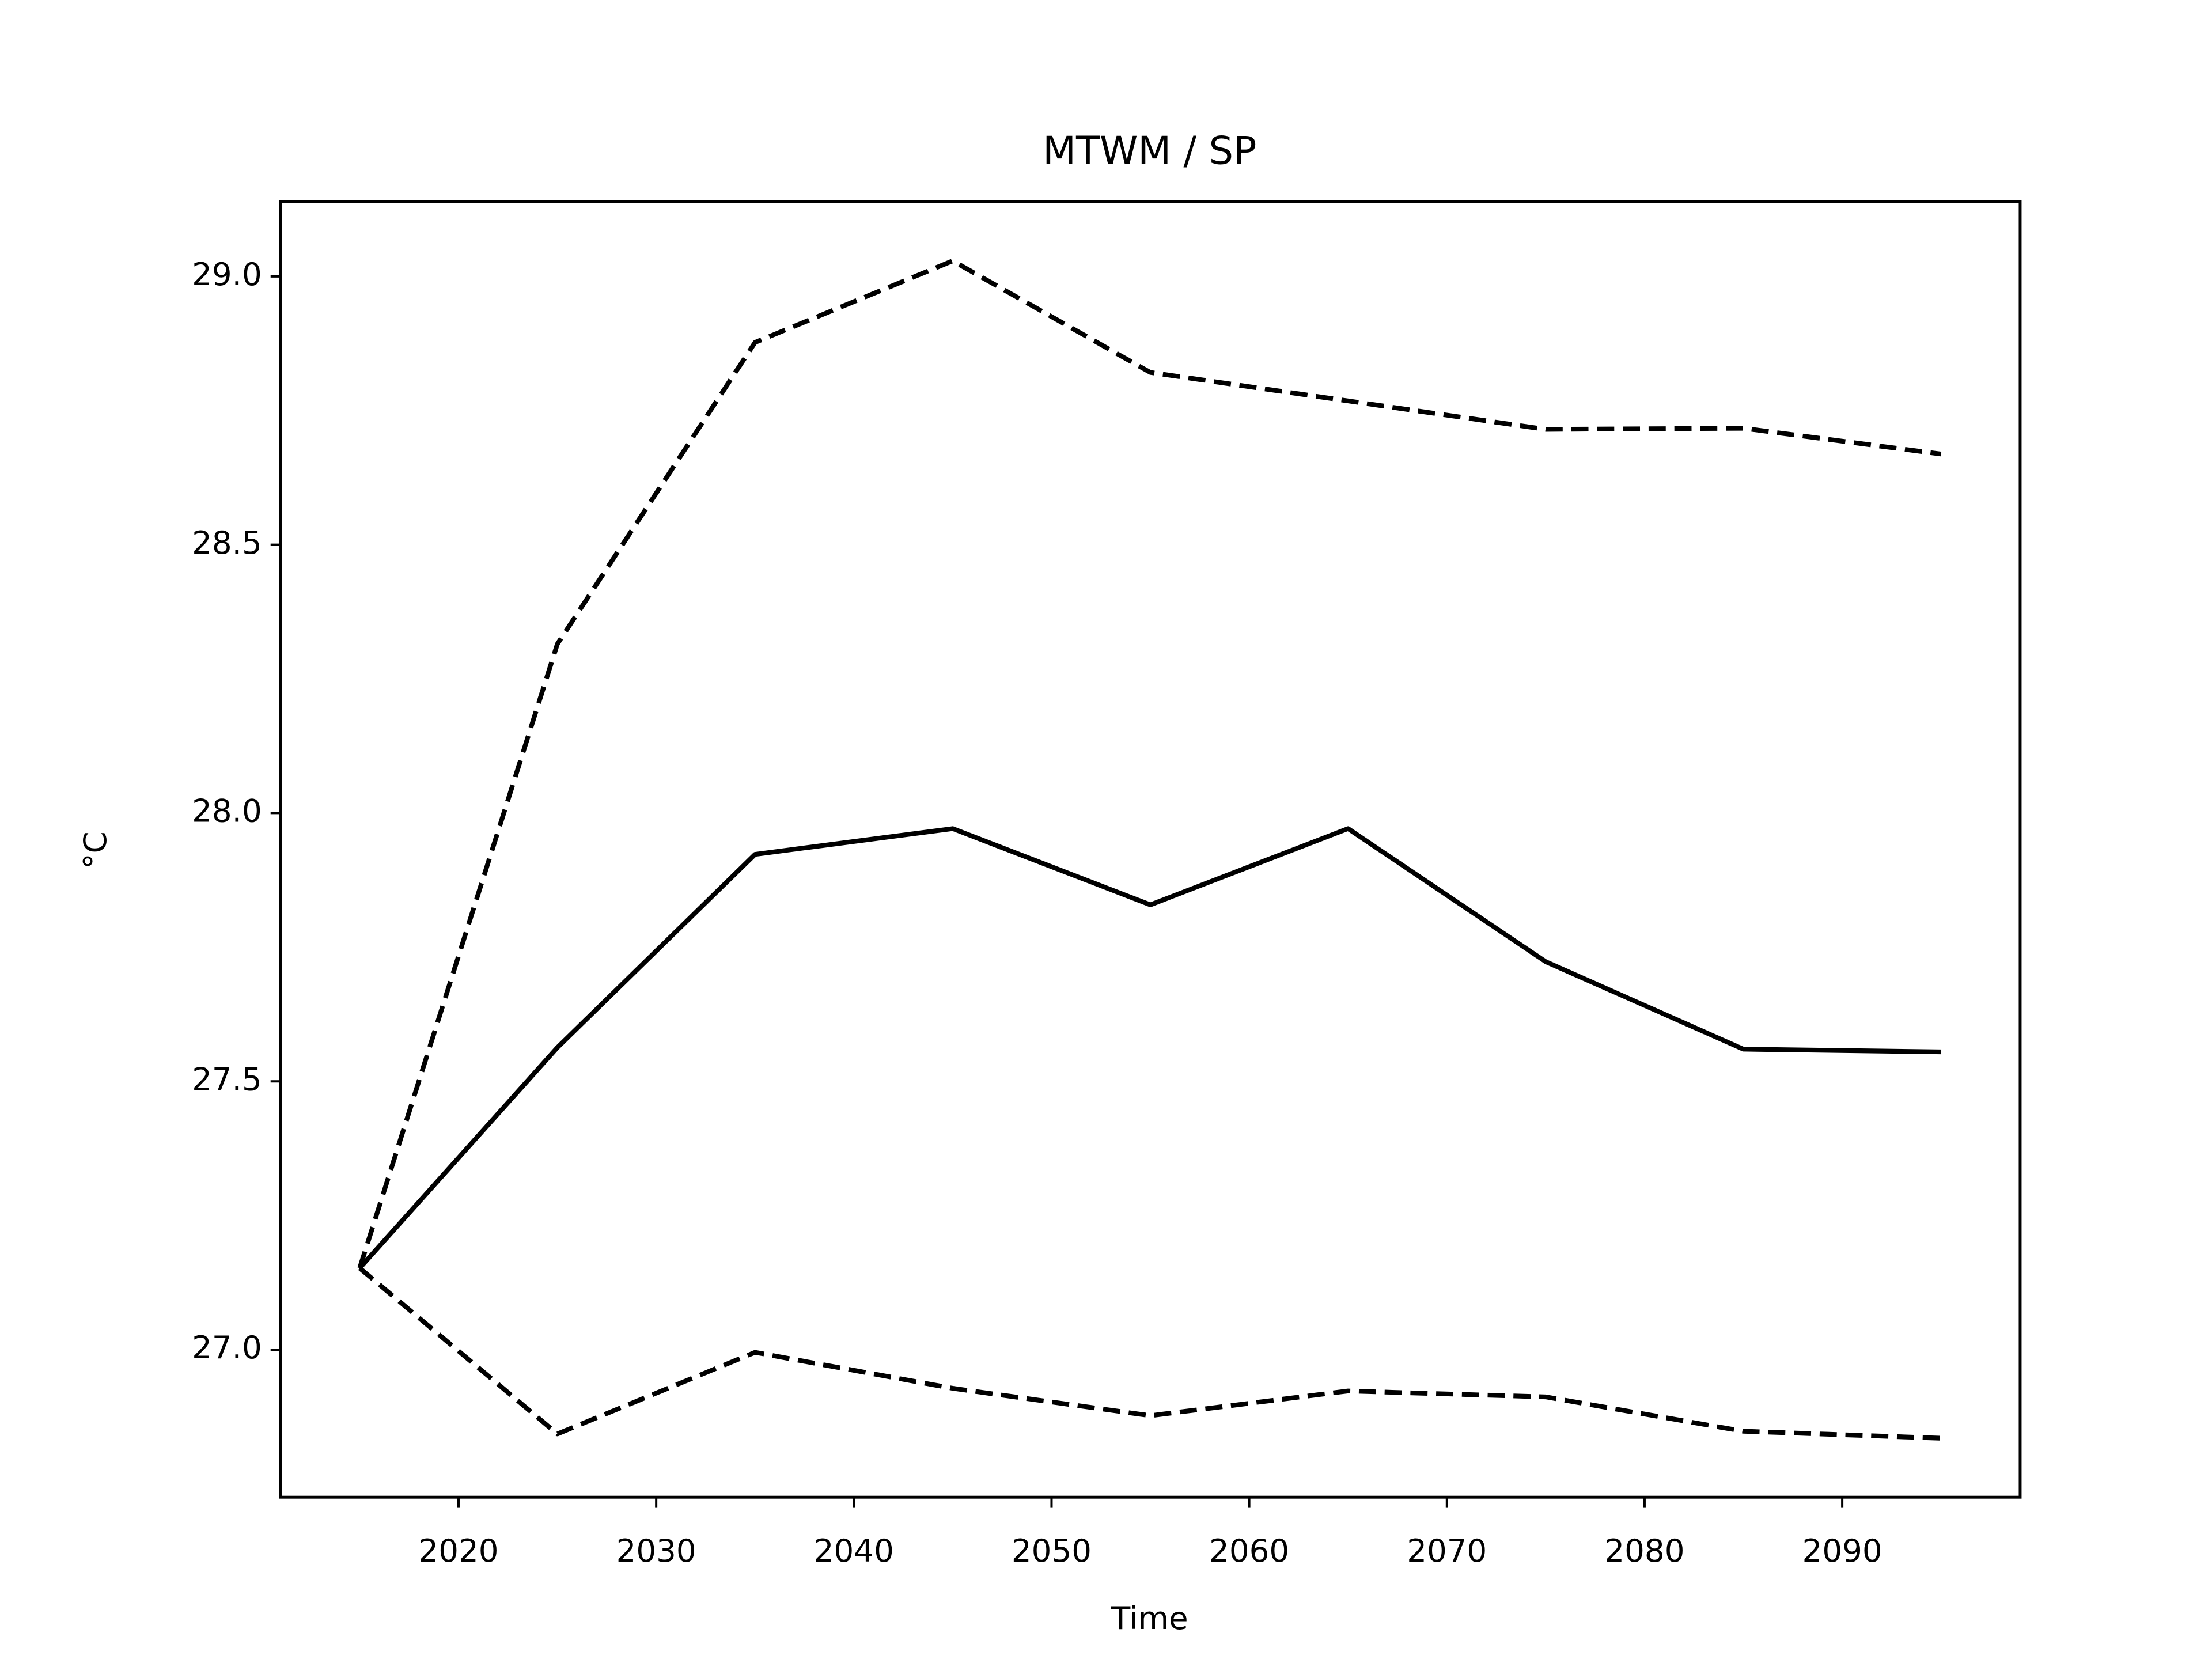  Describe the element at coordinates (458, 1550) in the screenshot. I see `x-tick-label: 2020` at that location.